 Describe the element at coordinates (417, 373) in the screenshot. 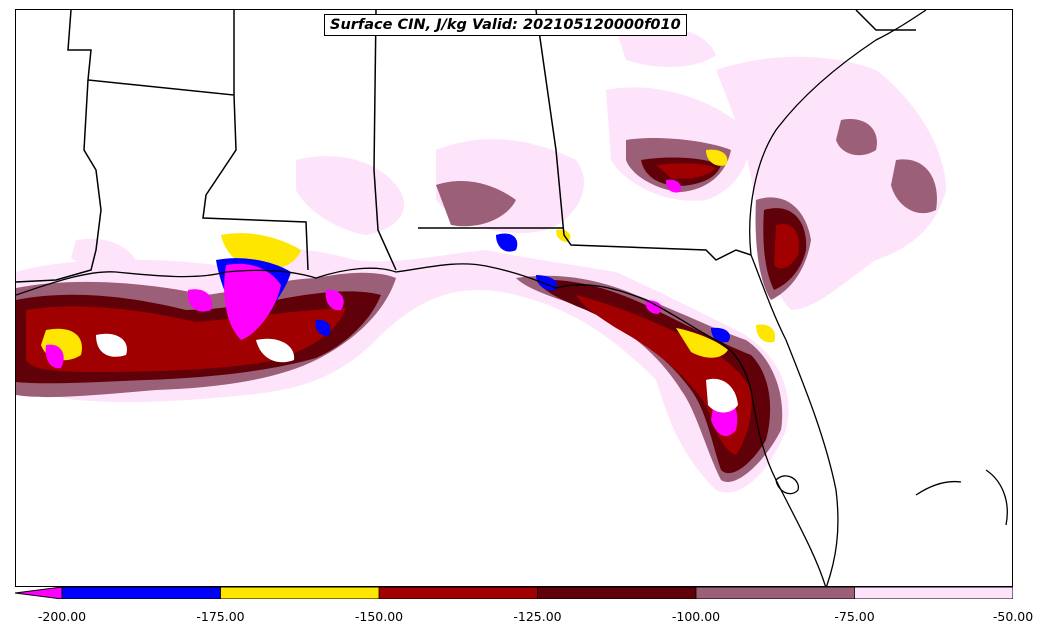

I see `cin-fill-holes` at that location.